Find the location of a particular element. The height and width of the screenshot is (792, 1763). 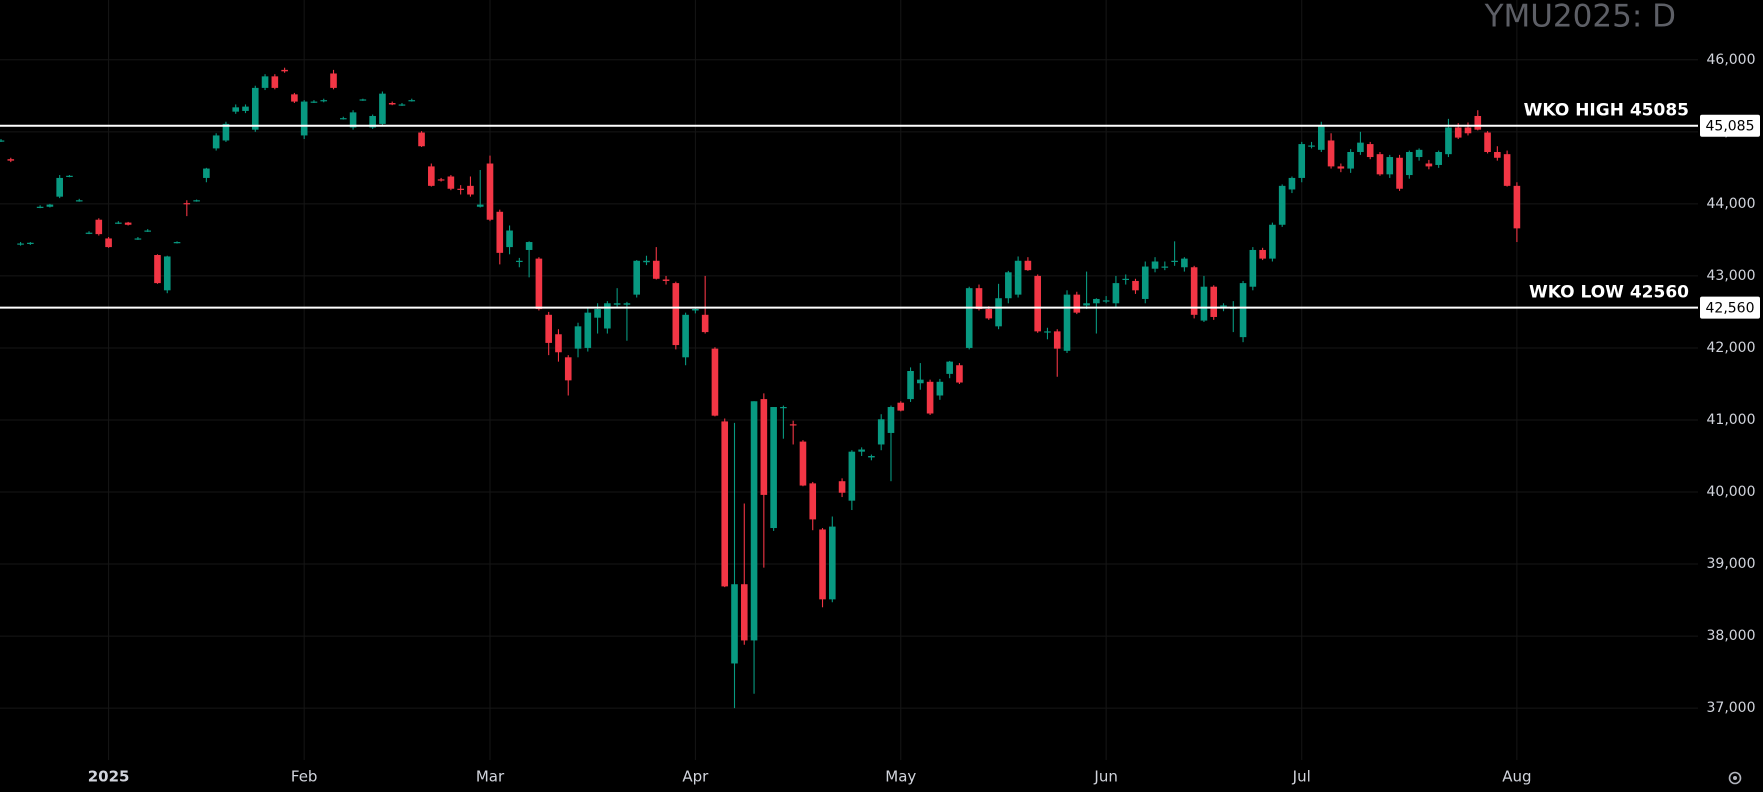

y-tick-label: 44,000 is located at coordinates (1731, 204).